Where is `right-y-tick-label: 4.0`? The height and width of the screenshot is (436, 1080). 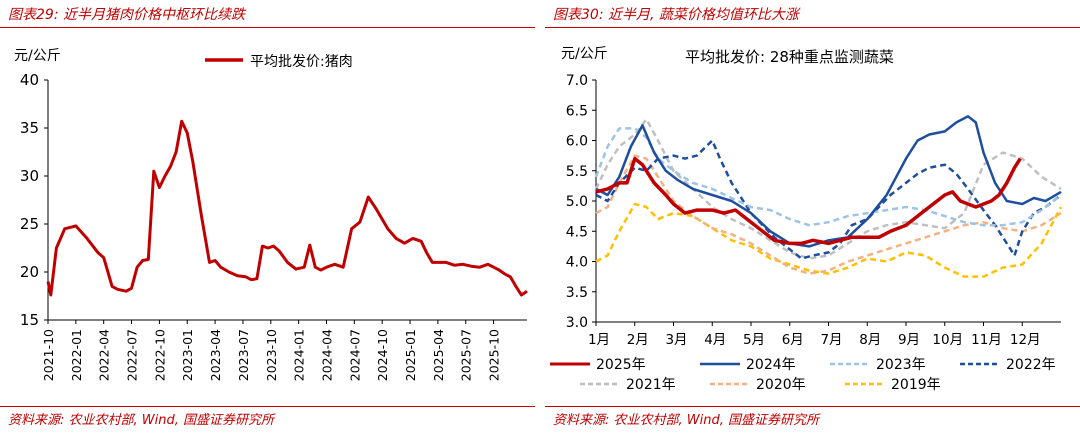 right-y-tick-label: 4.0 is located at coordinates (577, 263).